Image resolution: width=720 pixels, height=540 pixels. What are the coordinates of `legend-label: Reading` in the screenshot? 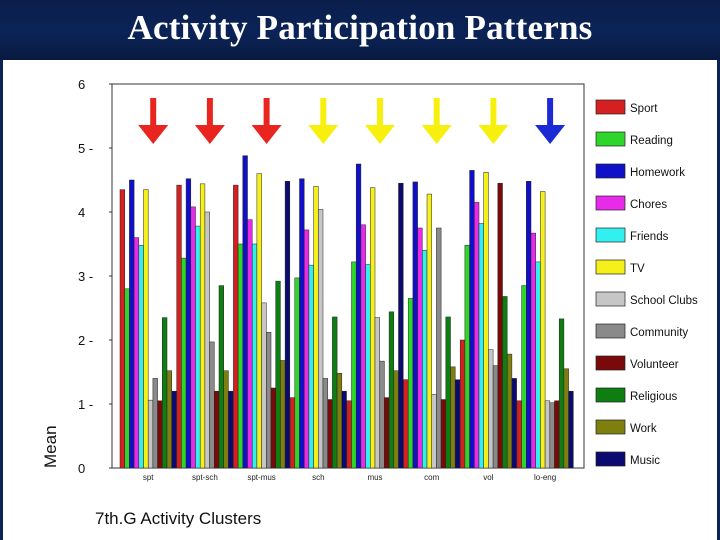 It's located at (651, 141).